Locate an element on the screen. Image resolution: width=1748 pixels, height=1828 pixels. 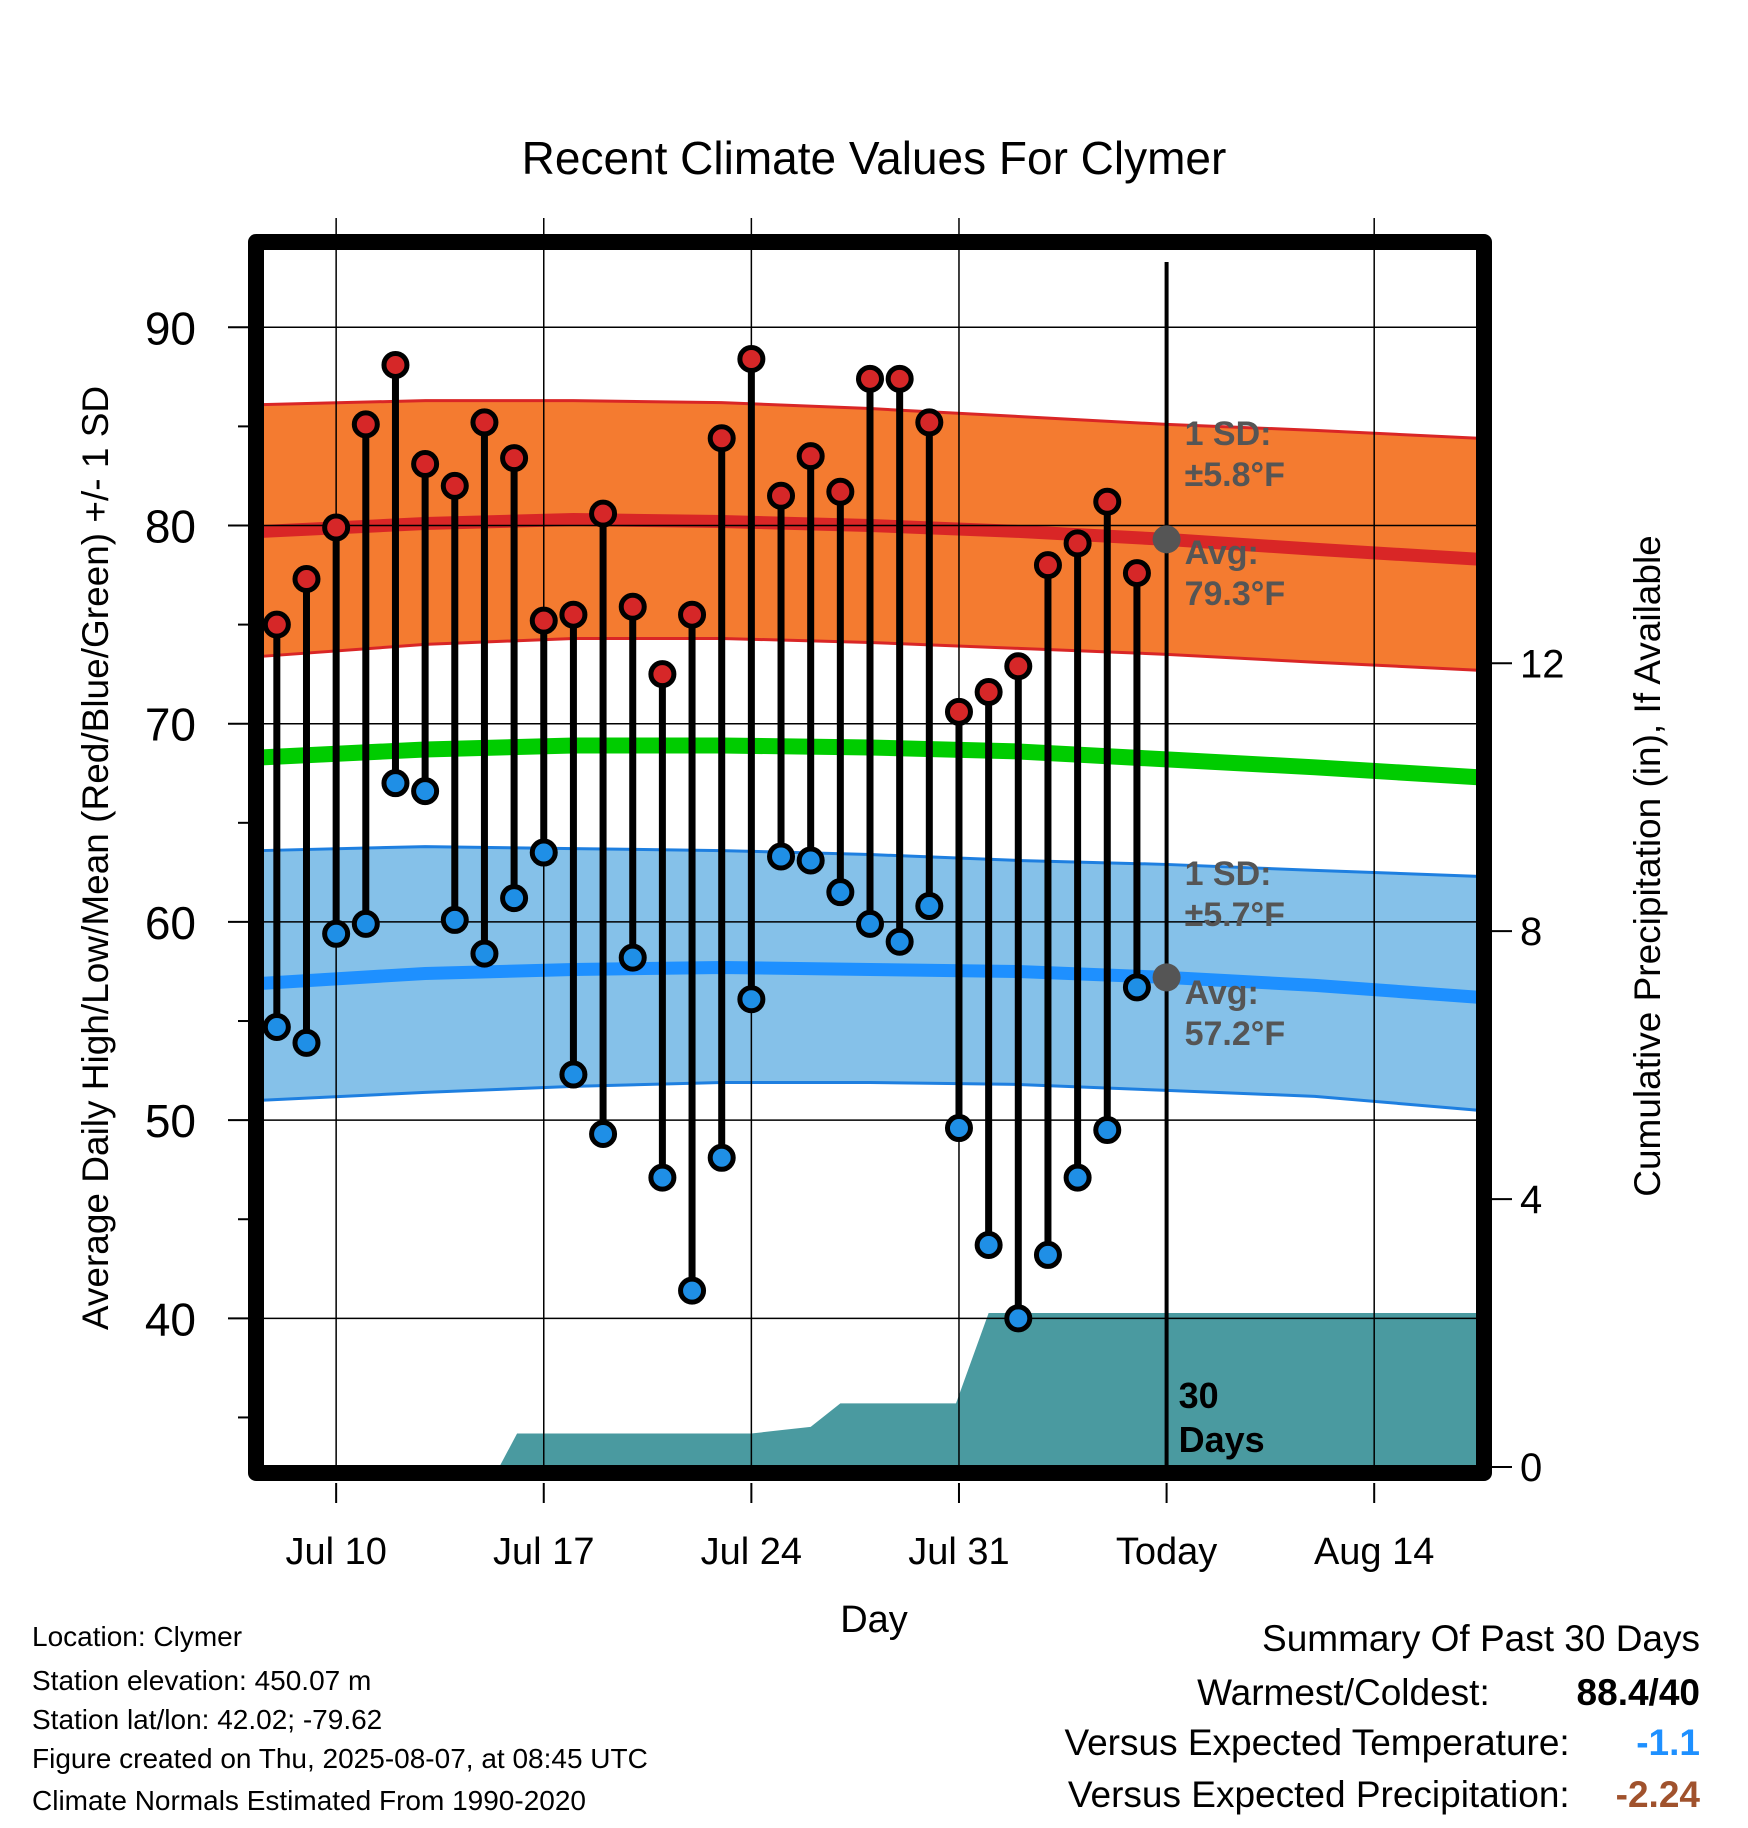
low-sd-band-lower-edge is located at coordinates (870, 1096).